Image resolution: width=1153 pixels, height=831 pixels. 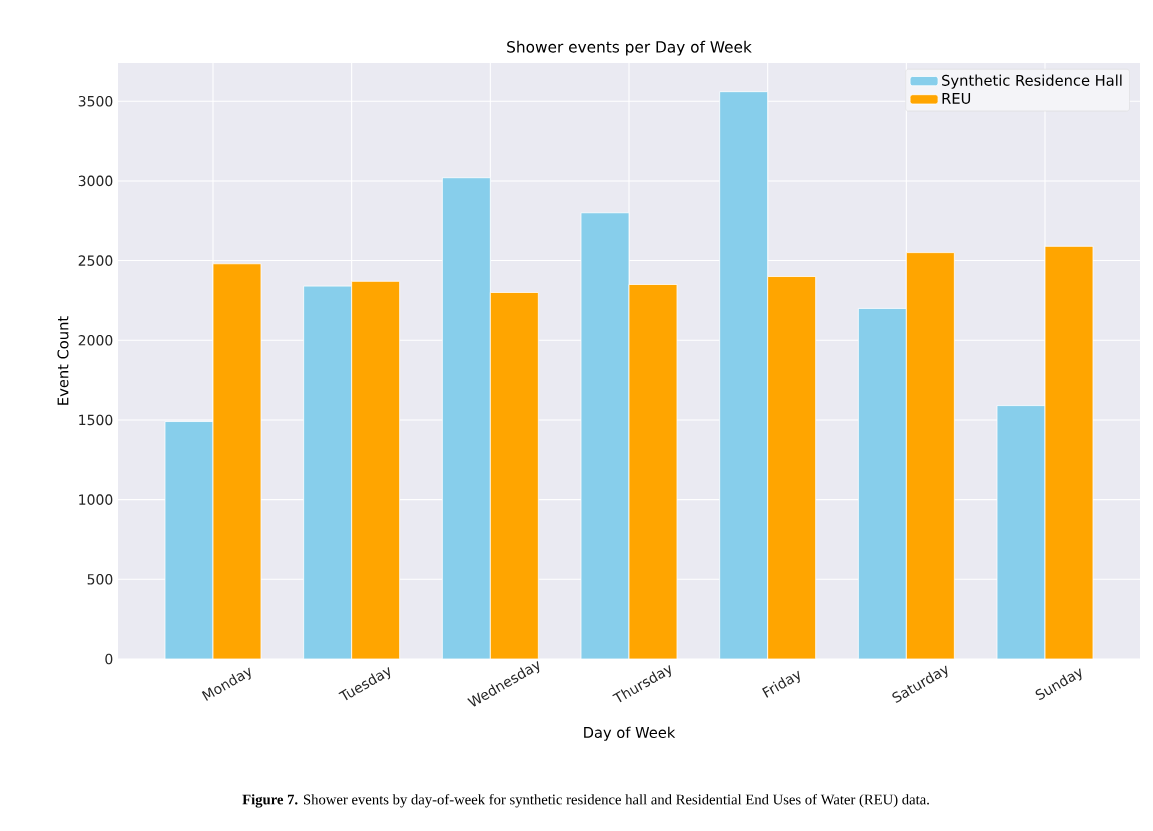 I want to click on text: Figure 7. Shower events by day-of-week for synthetic residence hall and Residential End Uses of Water (REU) data., so click(x=585, y=800).